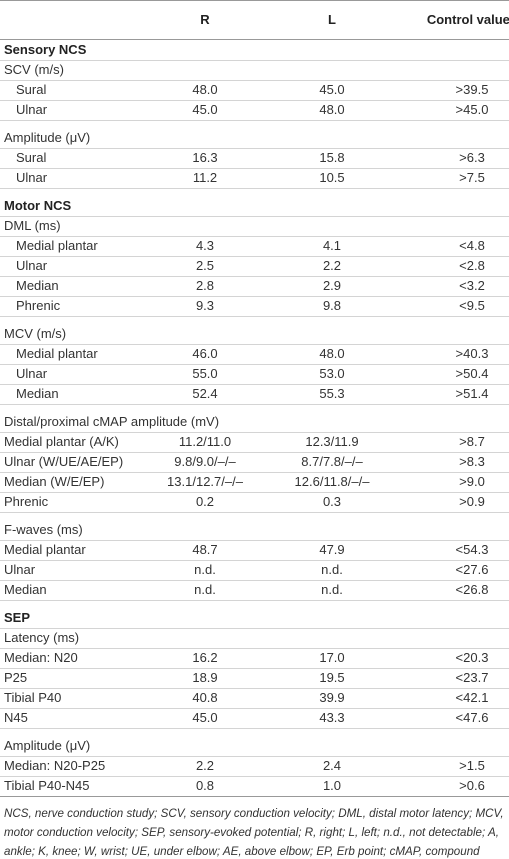 The height and width of the screenshot is (859, 509). Describe the element at coordinates (332, 285) in the screenshot. I see `row-value: 2.9` at that location.